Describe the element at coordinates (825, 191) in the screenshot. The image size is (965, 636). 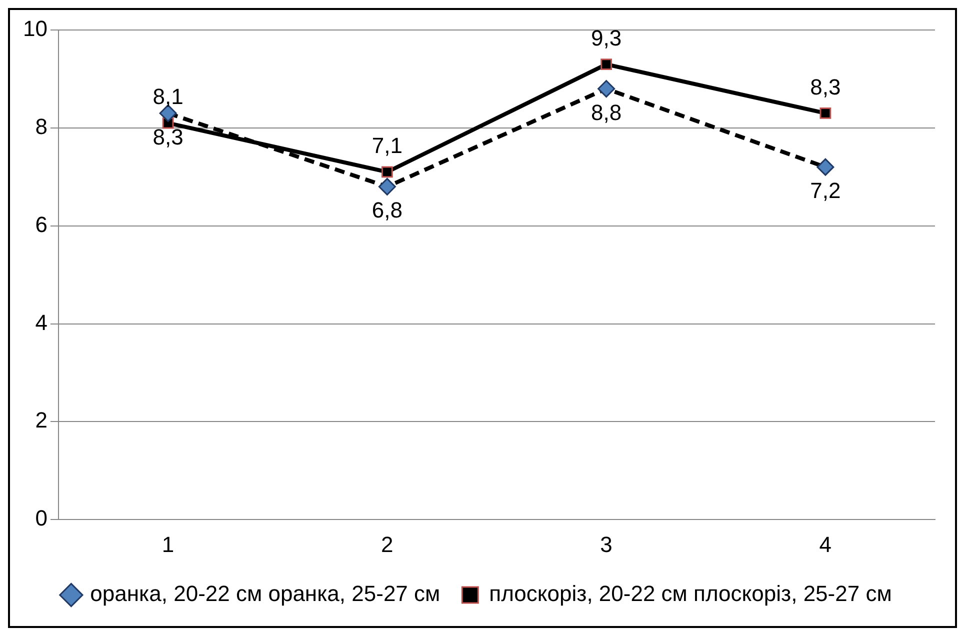
I see `data-label: 7,2` at that location.